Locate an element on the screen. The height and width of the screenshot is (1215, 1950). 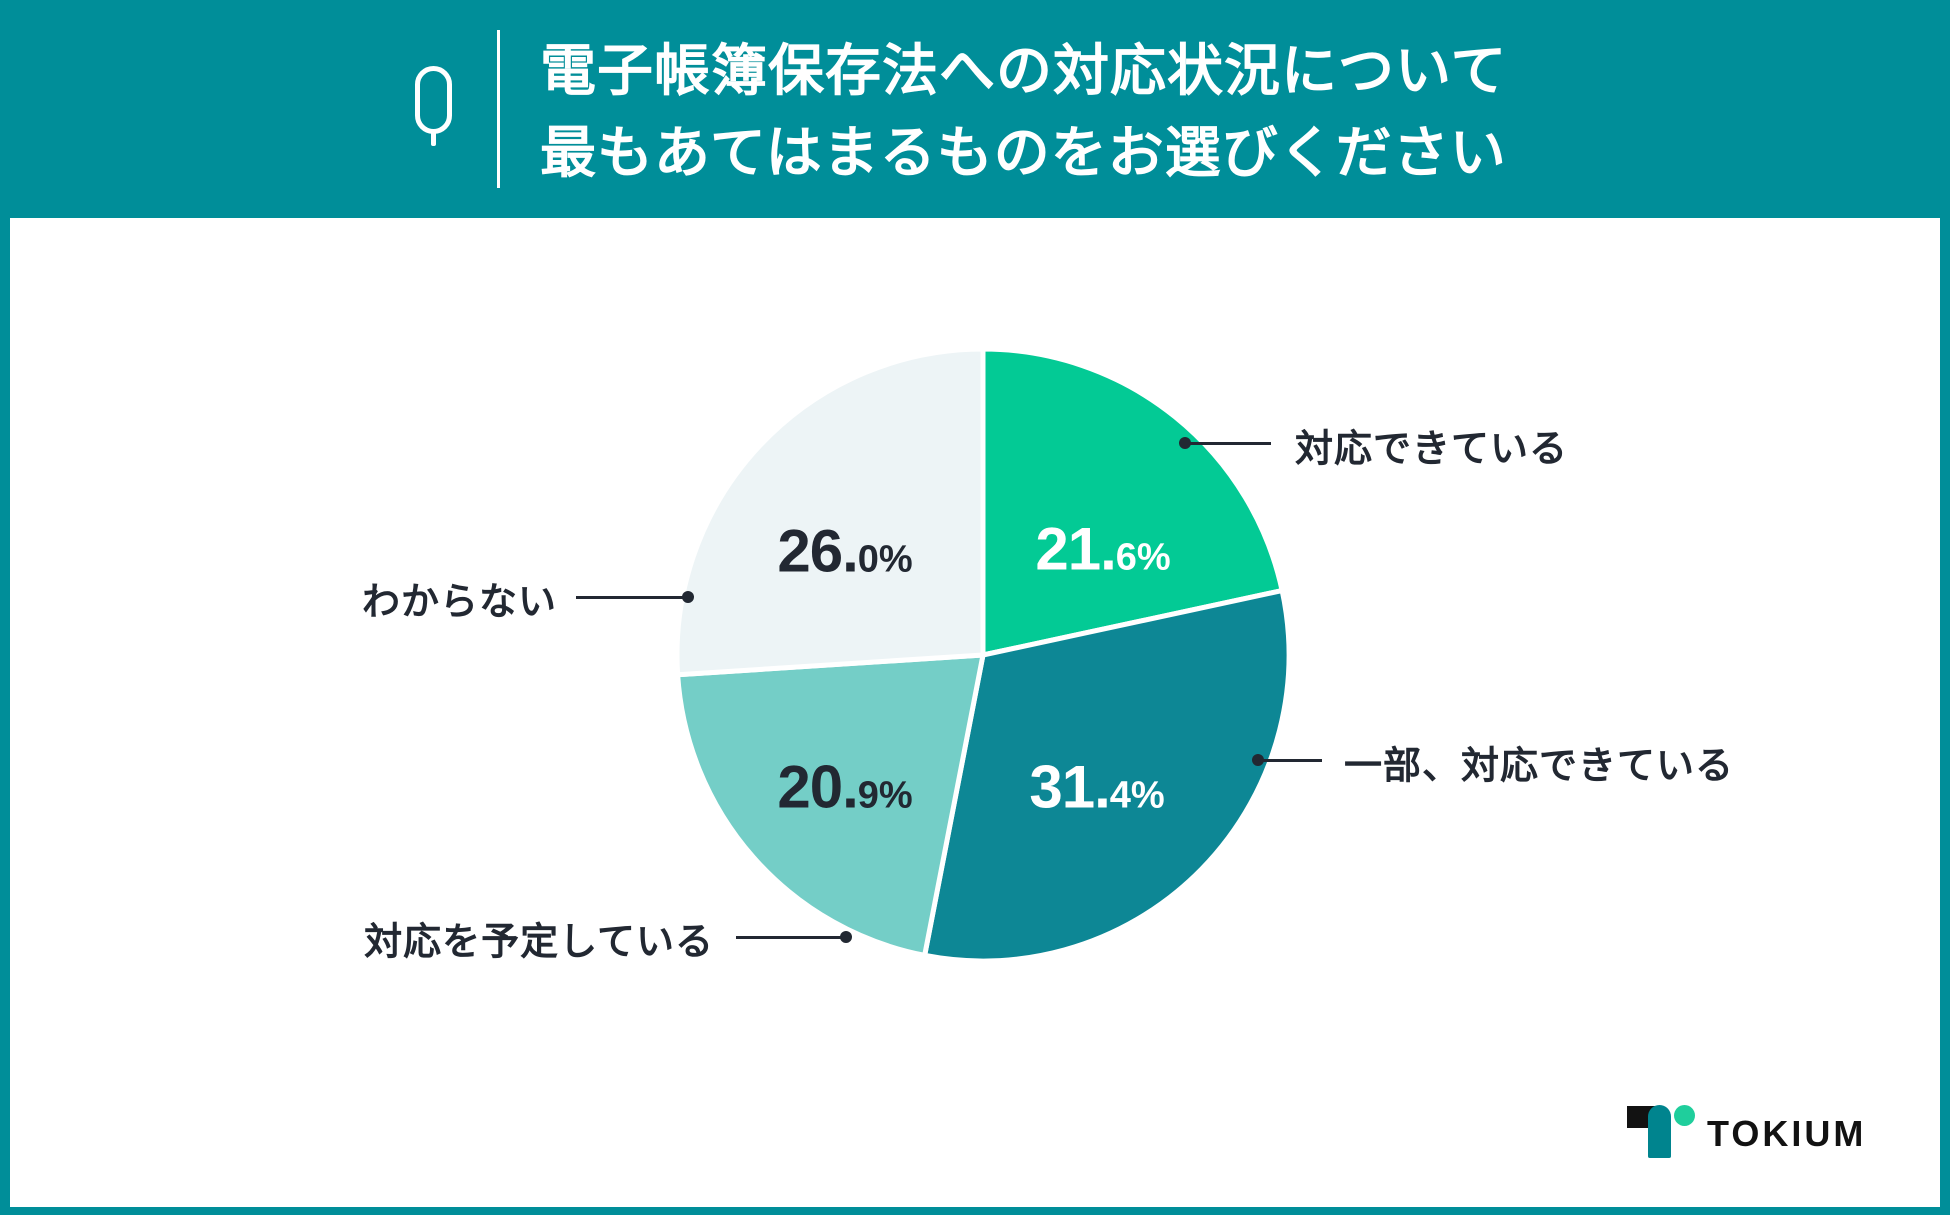
pie-value-dec: 9% is located at coordinates (885, 795).